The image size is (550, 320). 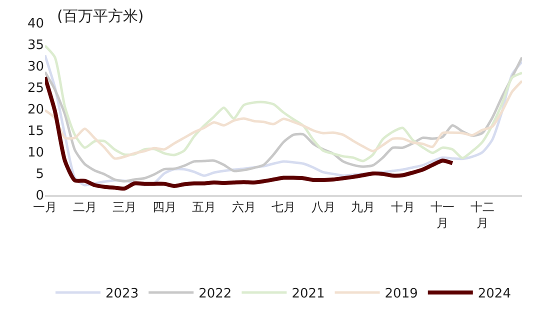 What do you see at coordinates (84, 207) in the screenshot?
I see `x-tick-label: 二月` at bounding box center [84, 207].